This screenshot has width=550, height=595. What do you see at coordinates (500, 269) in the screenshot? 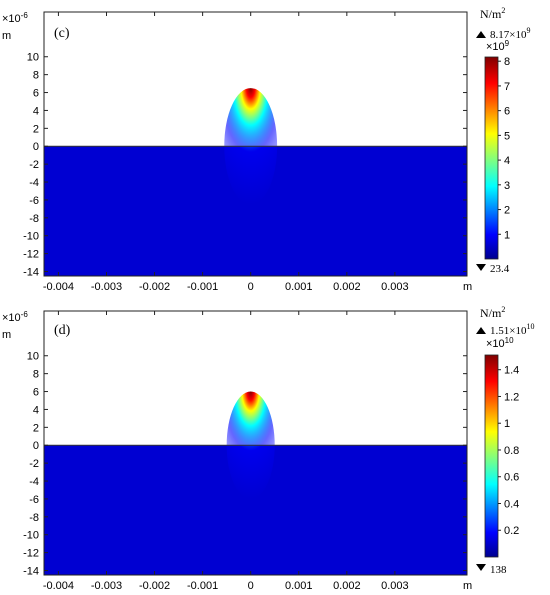
I see `colorbar-min-label: 23.4` at bounding box center [500, 269].